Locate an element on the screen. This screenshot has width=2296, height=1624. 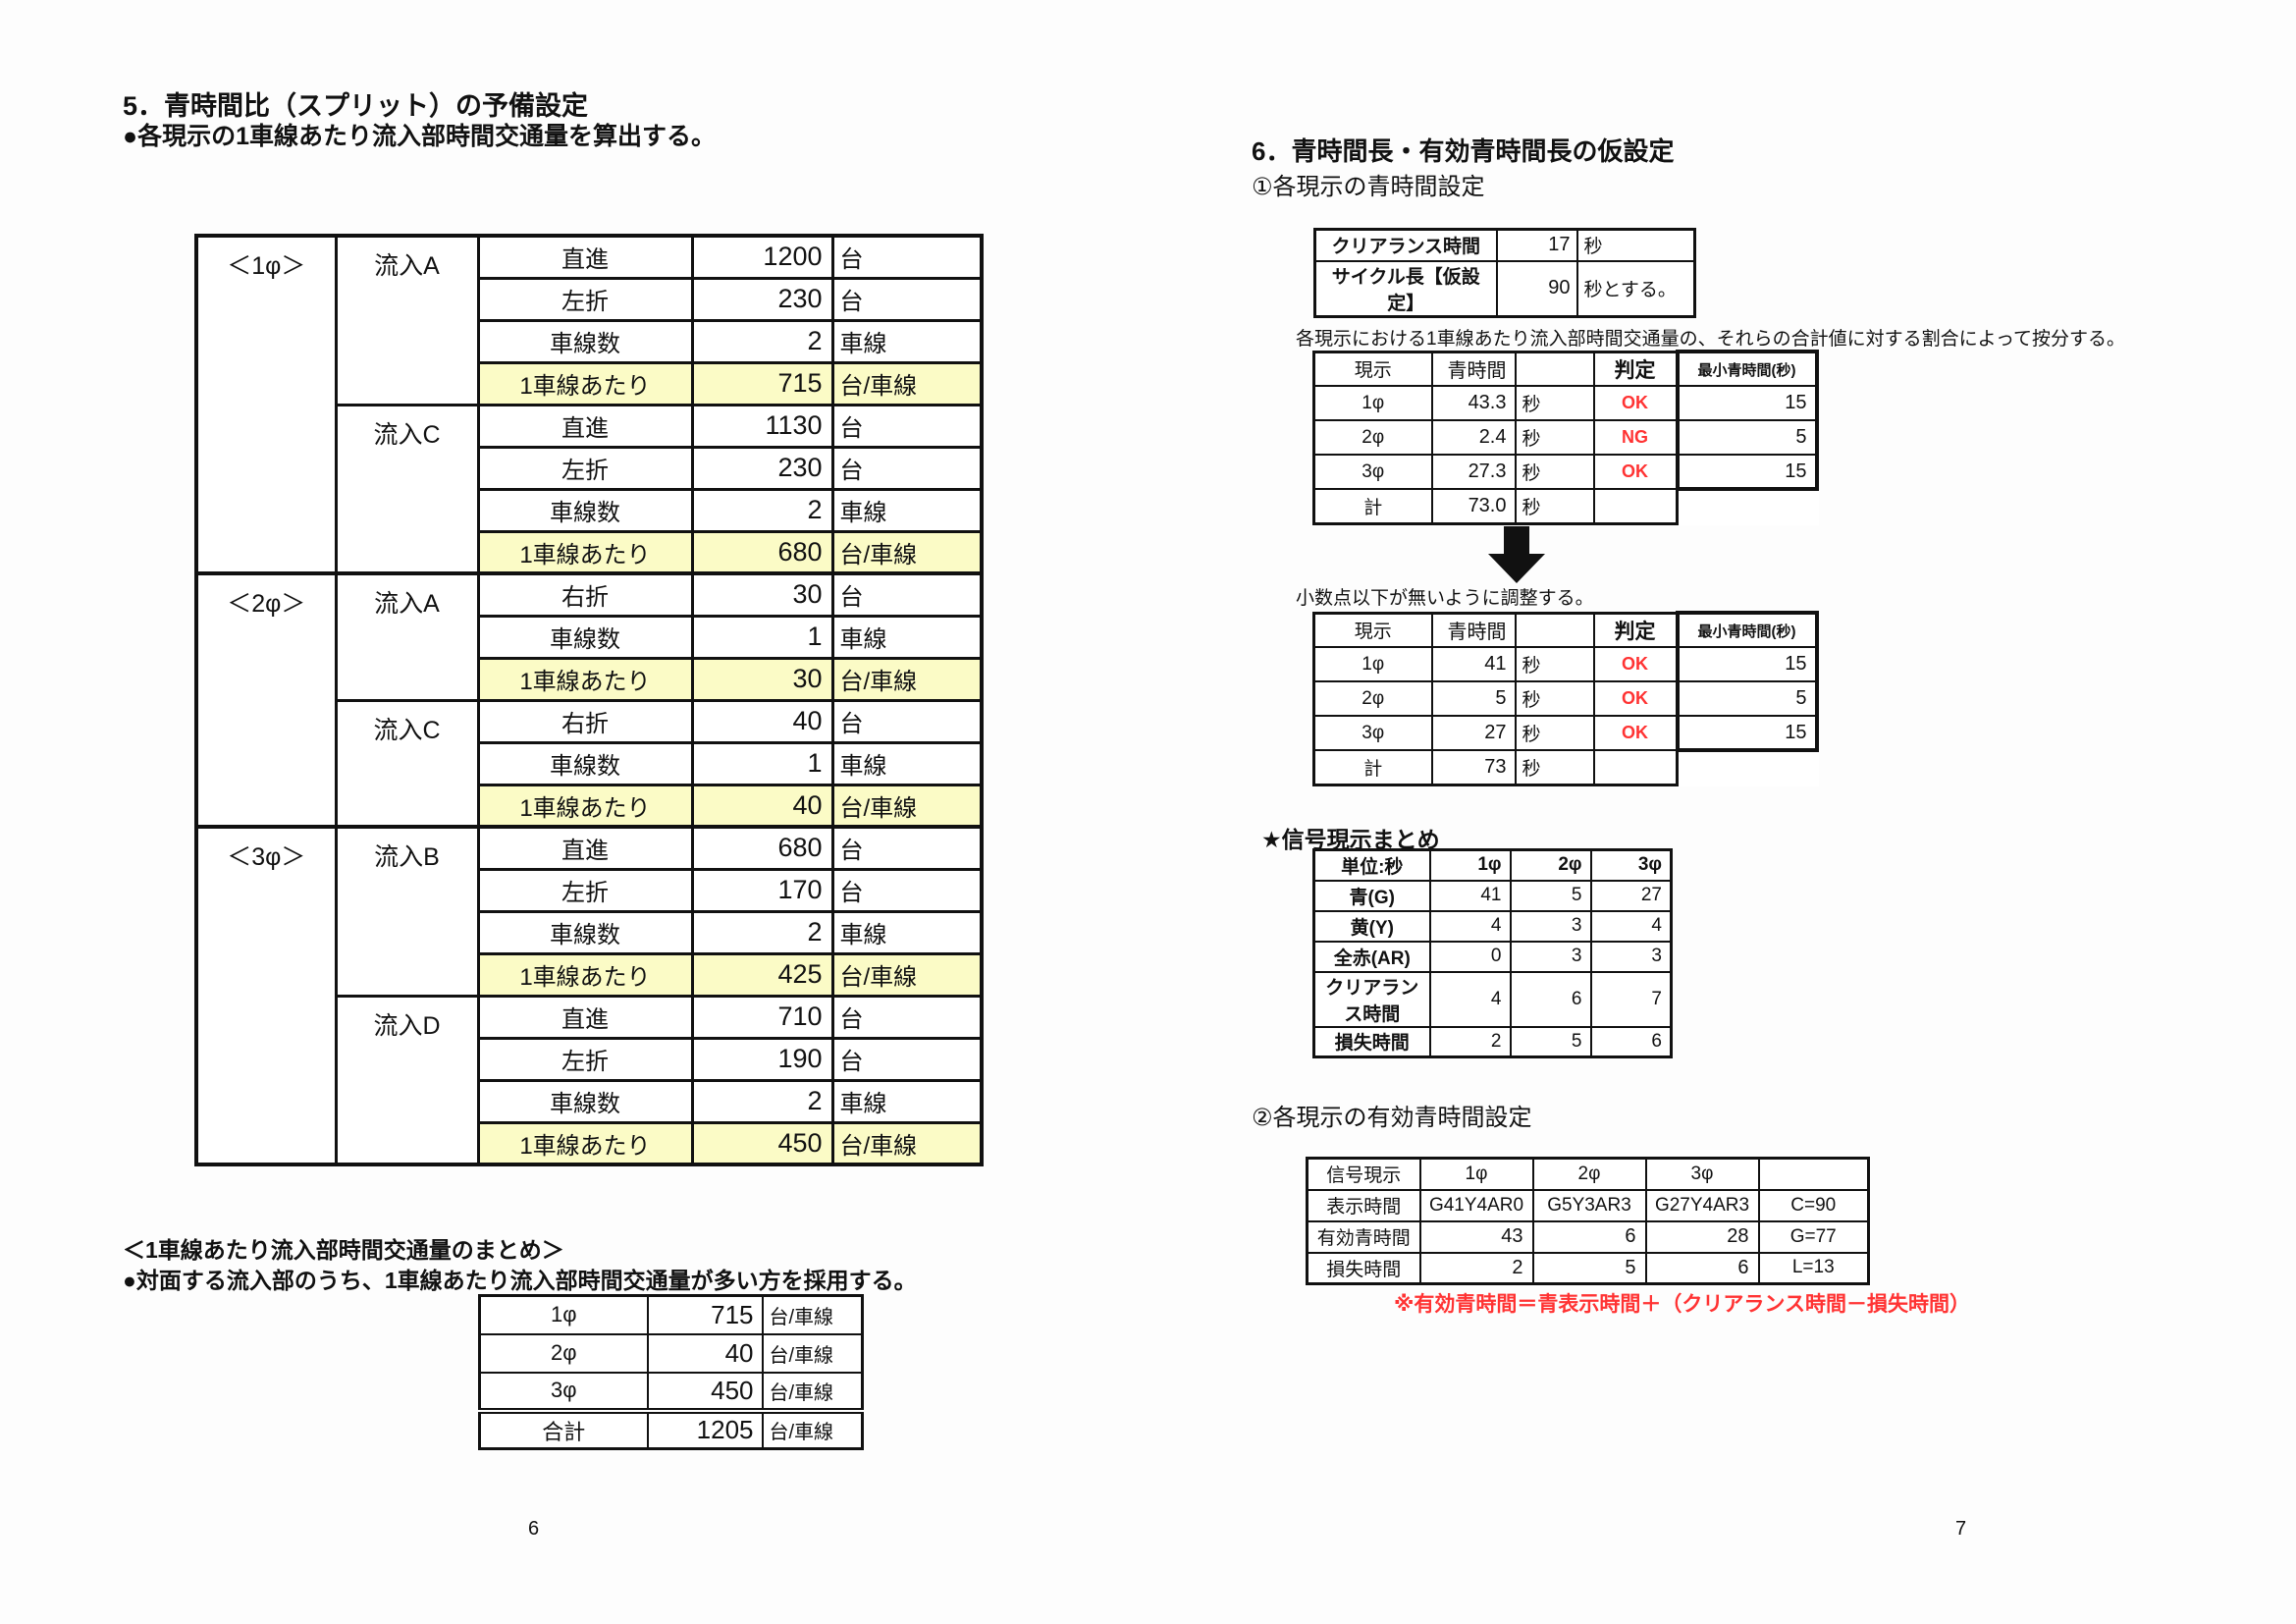
signal-summary-heading: ★信号現示まとめ is located at coordinates (1350, 839).